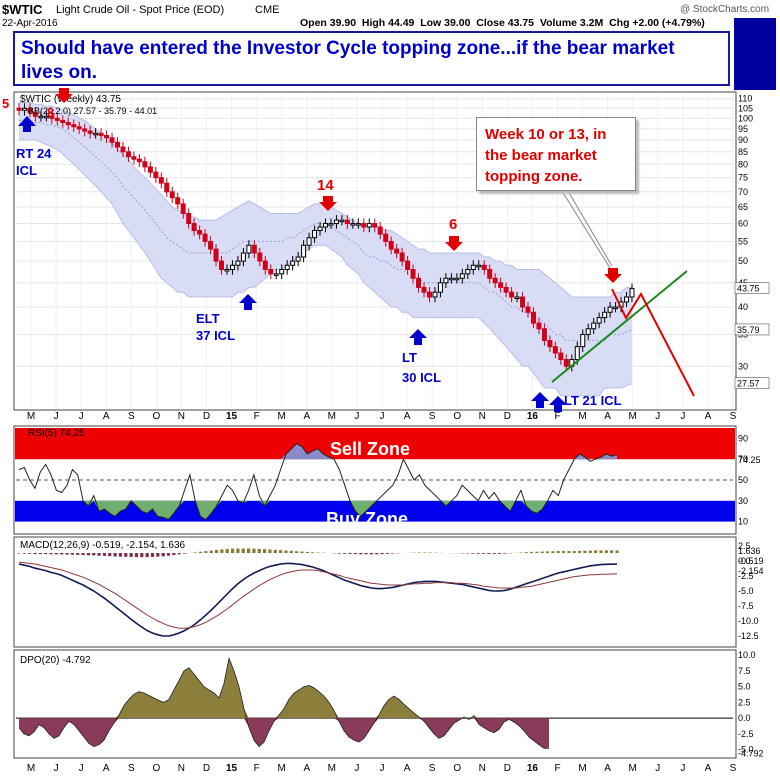 This screenshot has height=776, width=780. Describe the element at coordinates (370, 449) in the screenshot. I see `sell-zone-label: Sell Zone` at that location.